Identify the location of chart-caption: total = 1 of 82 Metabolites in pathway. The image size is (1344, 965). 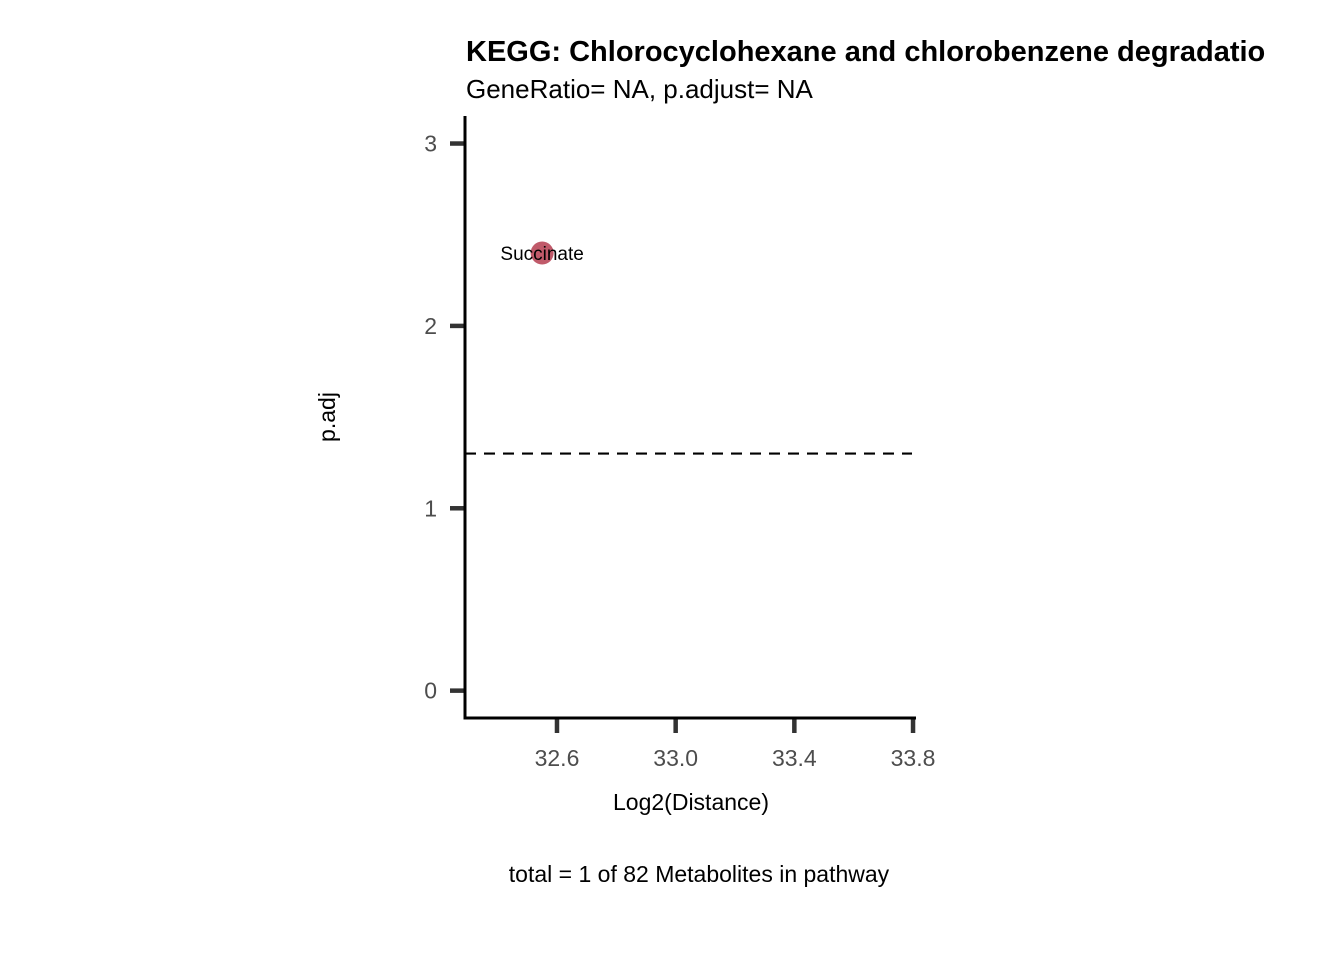
(699, 874).